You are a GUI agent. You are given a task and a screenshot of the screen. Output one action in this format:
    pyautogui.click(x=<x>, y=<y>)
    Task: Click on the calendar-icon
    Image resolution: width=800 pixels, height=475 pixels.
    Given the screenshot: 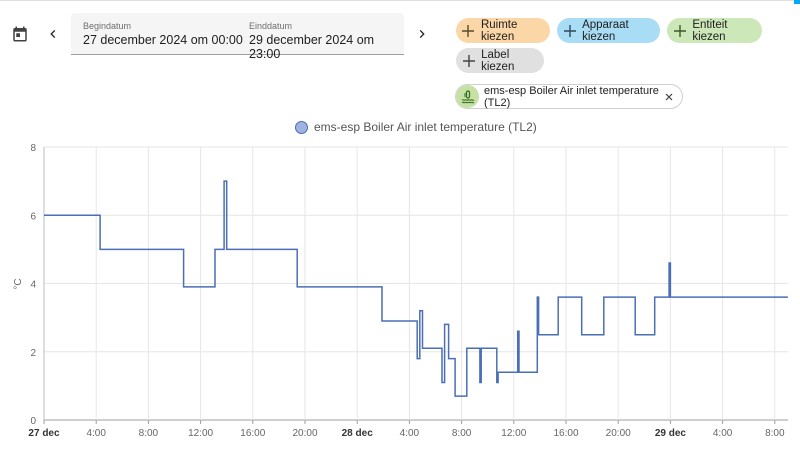 What is the action you would take?
    pyautogui.click(x=20, y=34)
    